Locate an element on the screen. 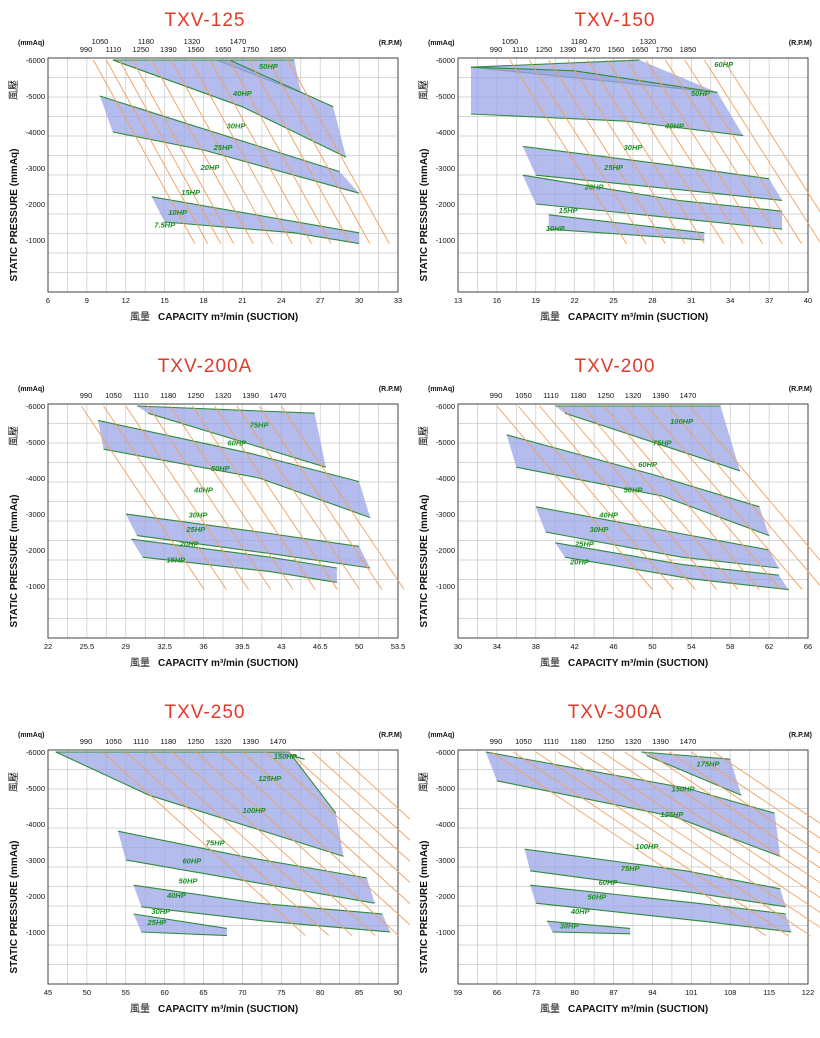 This screenshot has width=820, height=1038. x-tick-label: 34 is located at coordinates (730, 300).